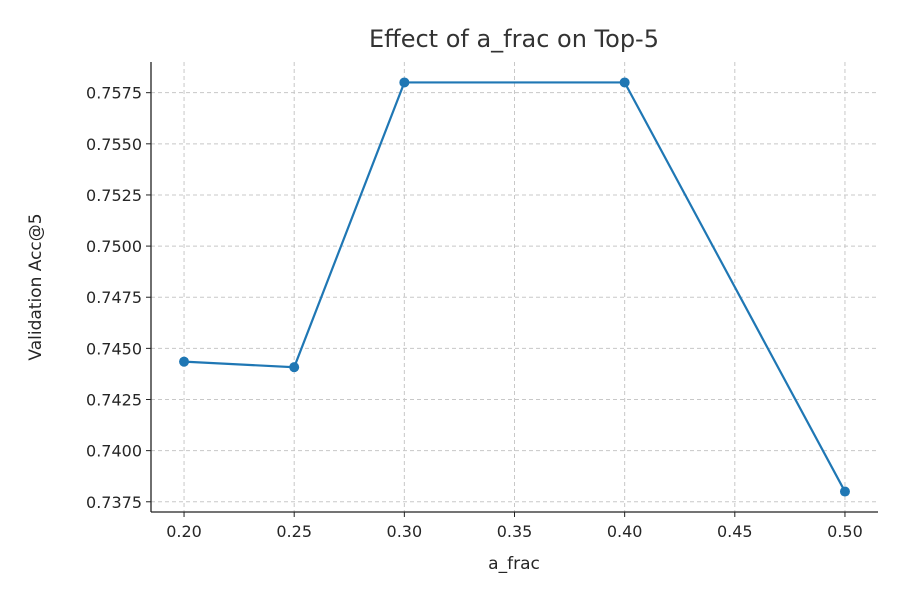  Describe the element at coordinates (114, 400) in the screenshot. I see `y-tick-label: 0.7425` at that location.